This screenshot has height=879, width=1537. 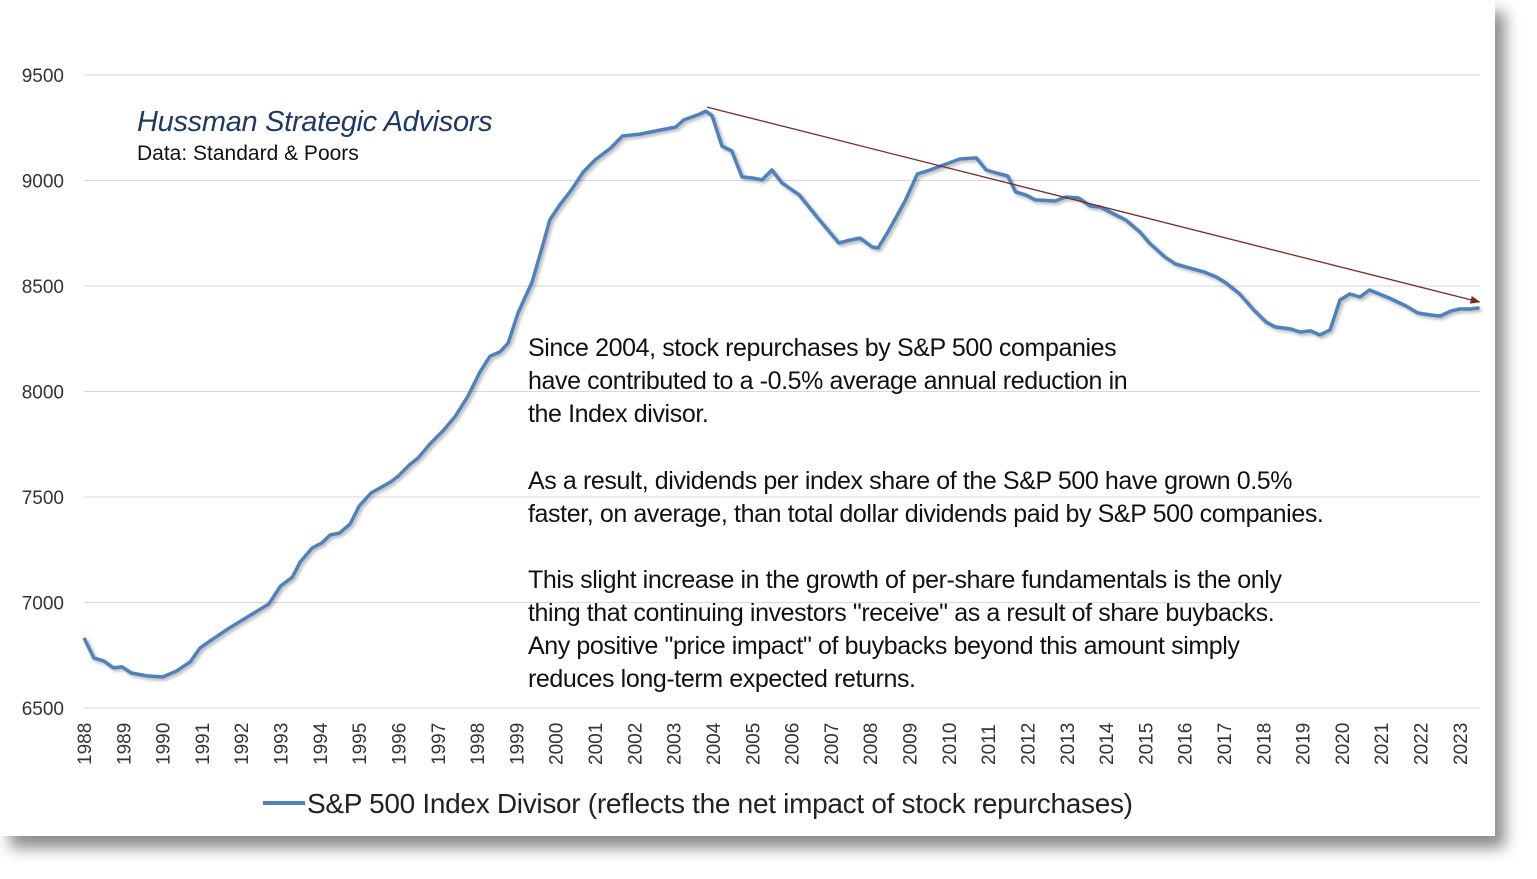 I want to click on x-tick-label: 2006, so click(x=793, y=744).